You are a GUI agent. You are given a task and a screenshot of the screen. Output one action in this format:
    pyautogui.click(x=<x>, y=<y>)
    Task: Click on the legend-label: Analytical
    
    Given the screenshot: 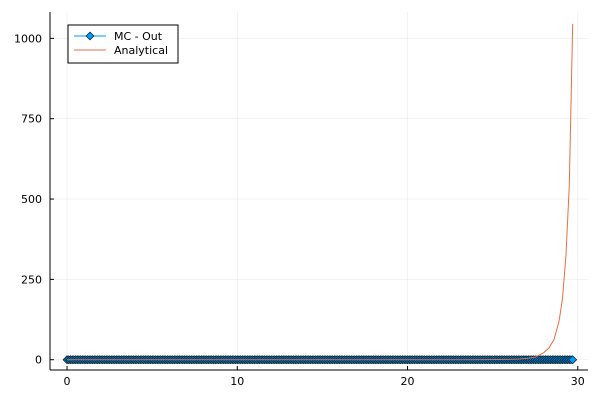 What is the action you would take?
    pyautogui.click(x=141, y=50)
    